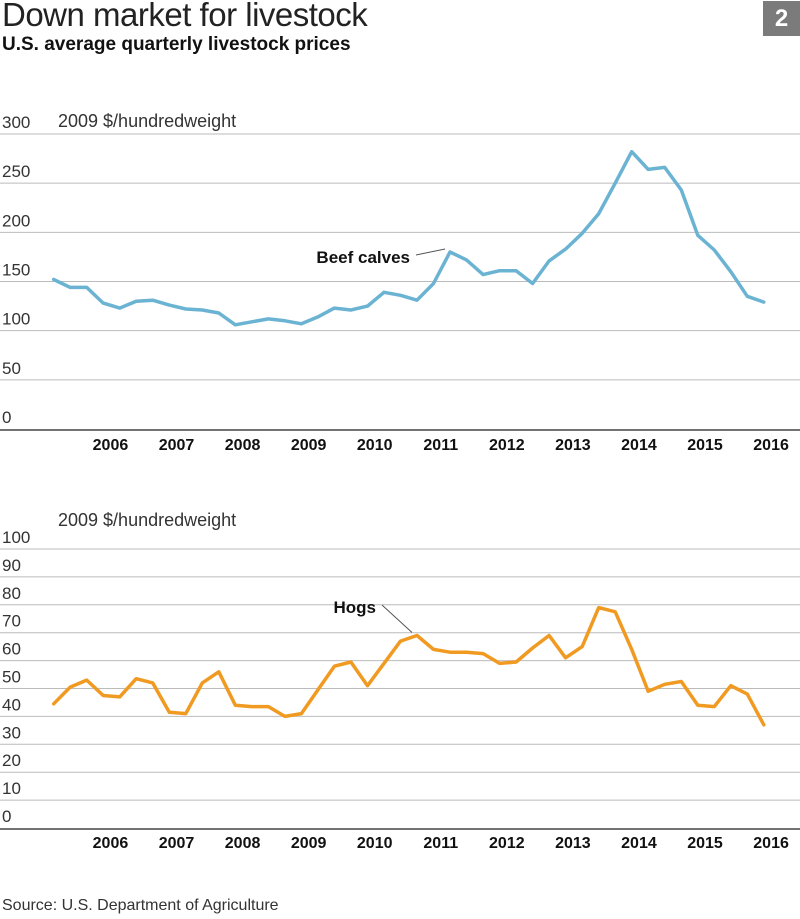 The image size is (800, 919). I want to click on y-tick-label: 250, so click(16, 171).